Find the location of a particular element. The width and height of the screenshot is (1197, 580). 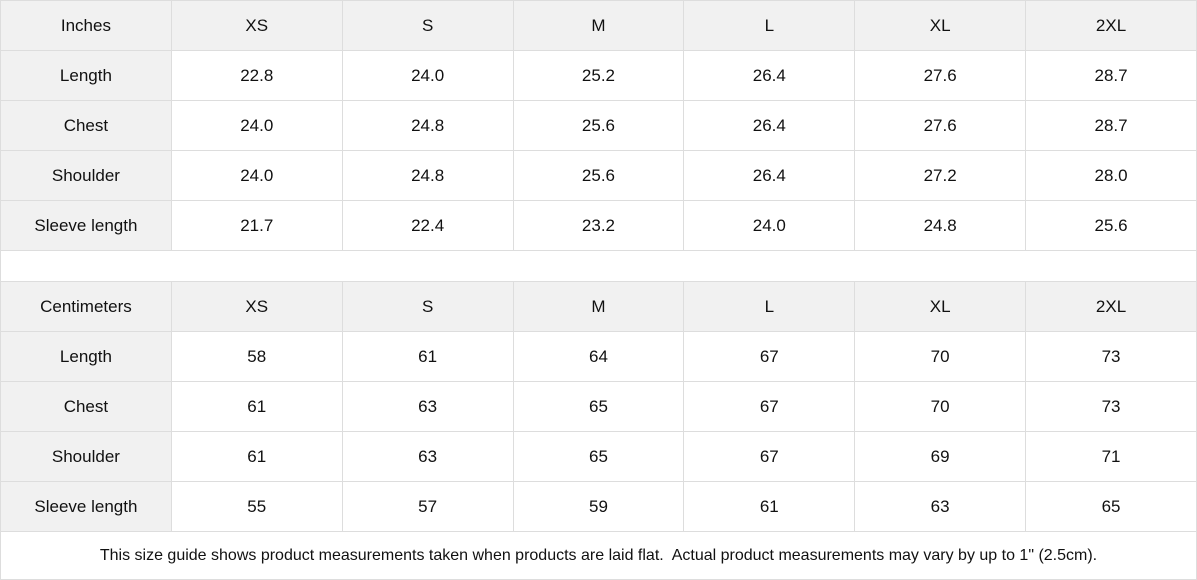

measurement-value: 25.2 is located at coordinates (598, 75).